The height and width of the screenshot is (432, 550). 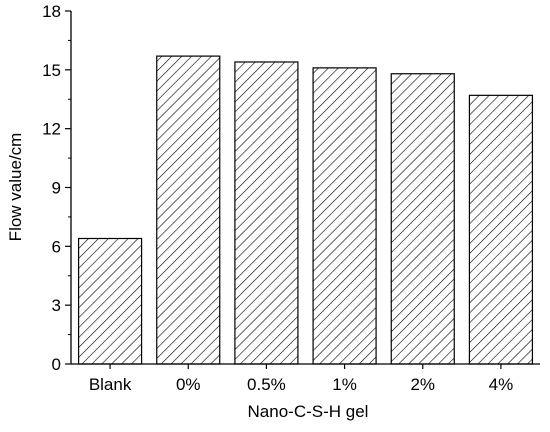 What do you see at coordinates (266, 384) in the screenshot?
I see `x-tick-label-2: 0.5%` at bounding box center [266, 384].